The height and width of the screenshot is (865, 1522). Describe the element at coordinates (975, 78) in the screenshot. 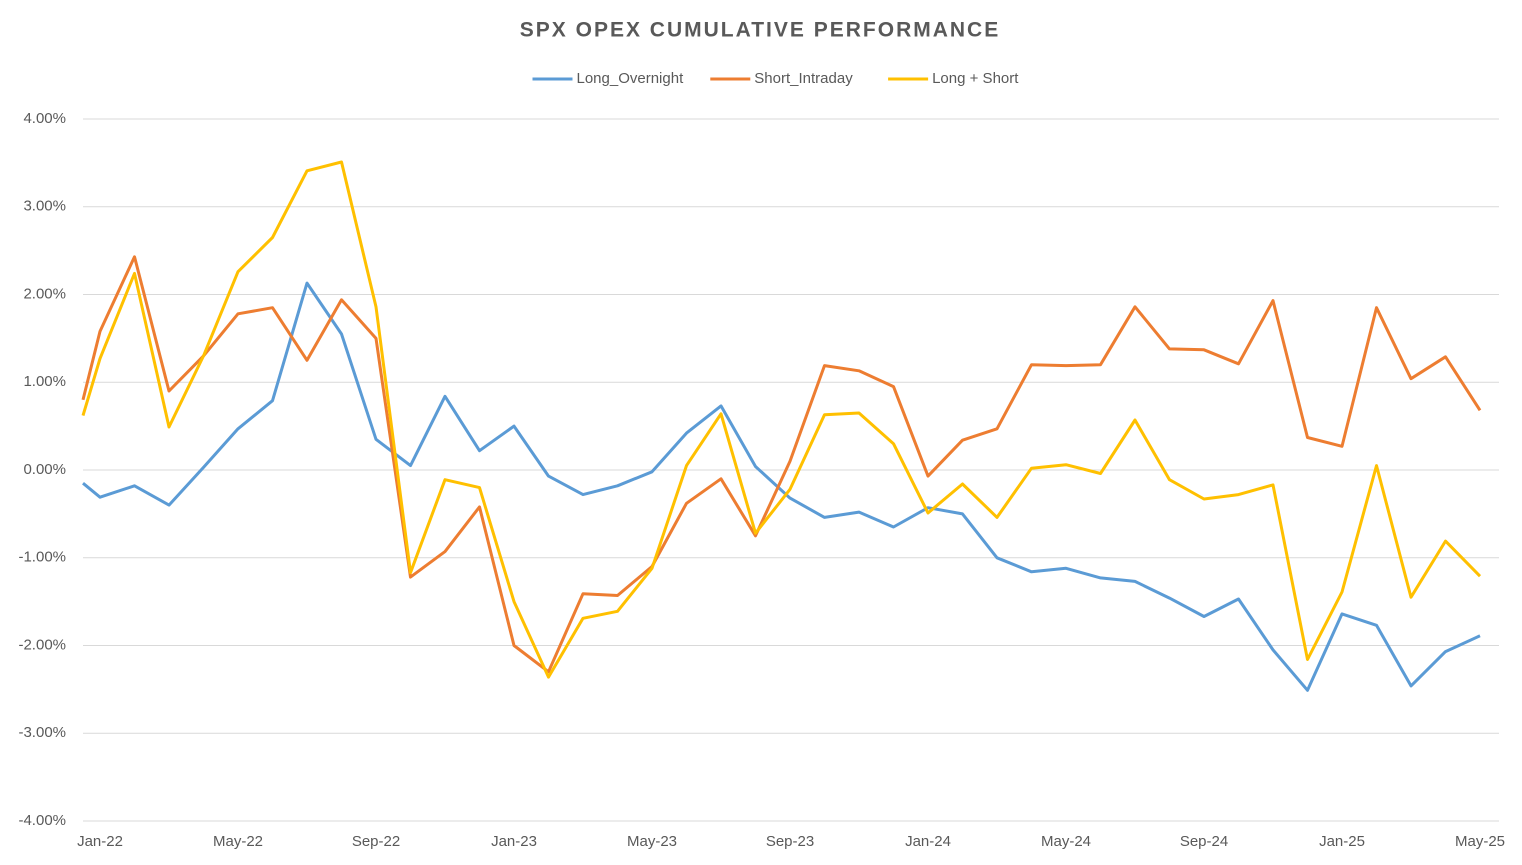

I see `legend-label: Long + Short` at that location.